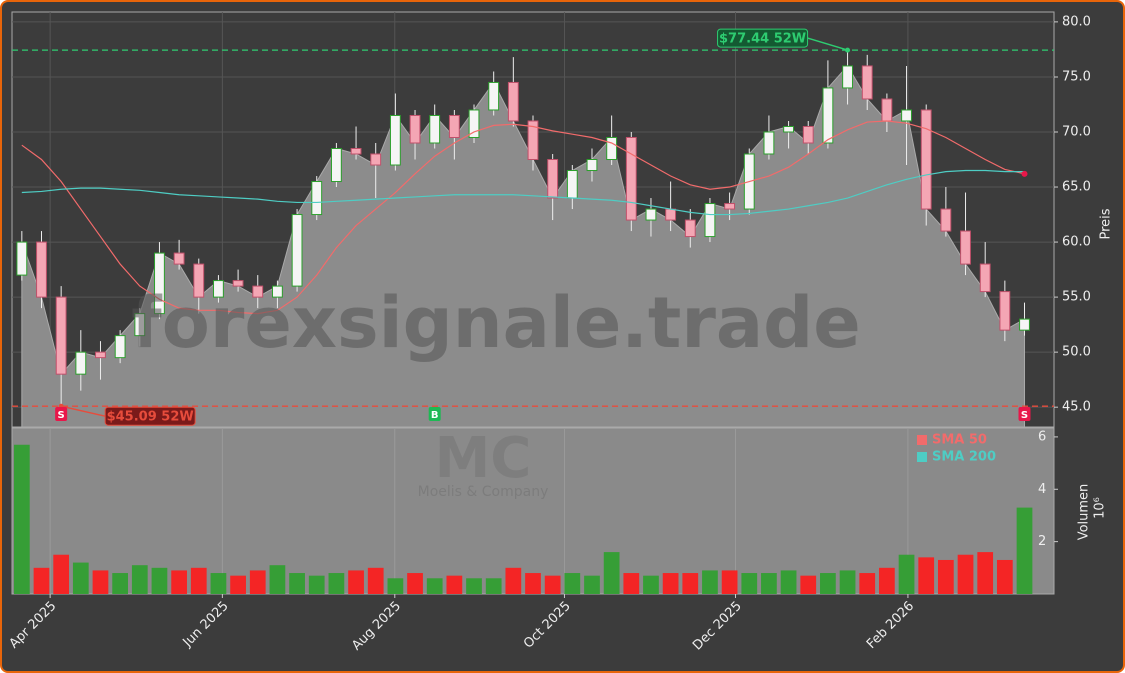 The width and height of the screenshot is (1125, 673). I want to click on y-tick-label: 70.0, so click(1076, 131).